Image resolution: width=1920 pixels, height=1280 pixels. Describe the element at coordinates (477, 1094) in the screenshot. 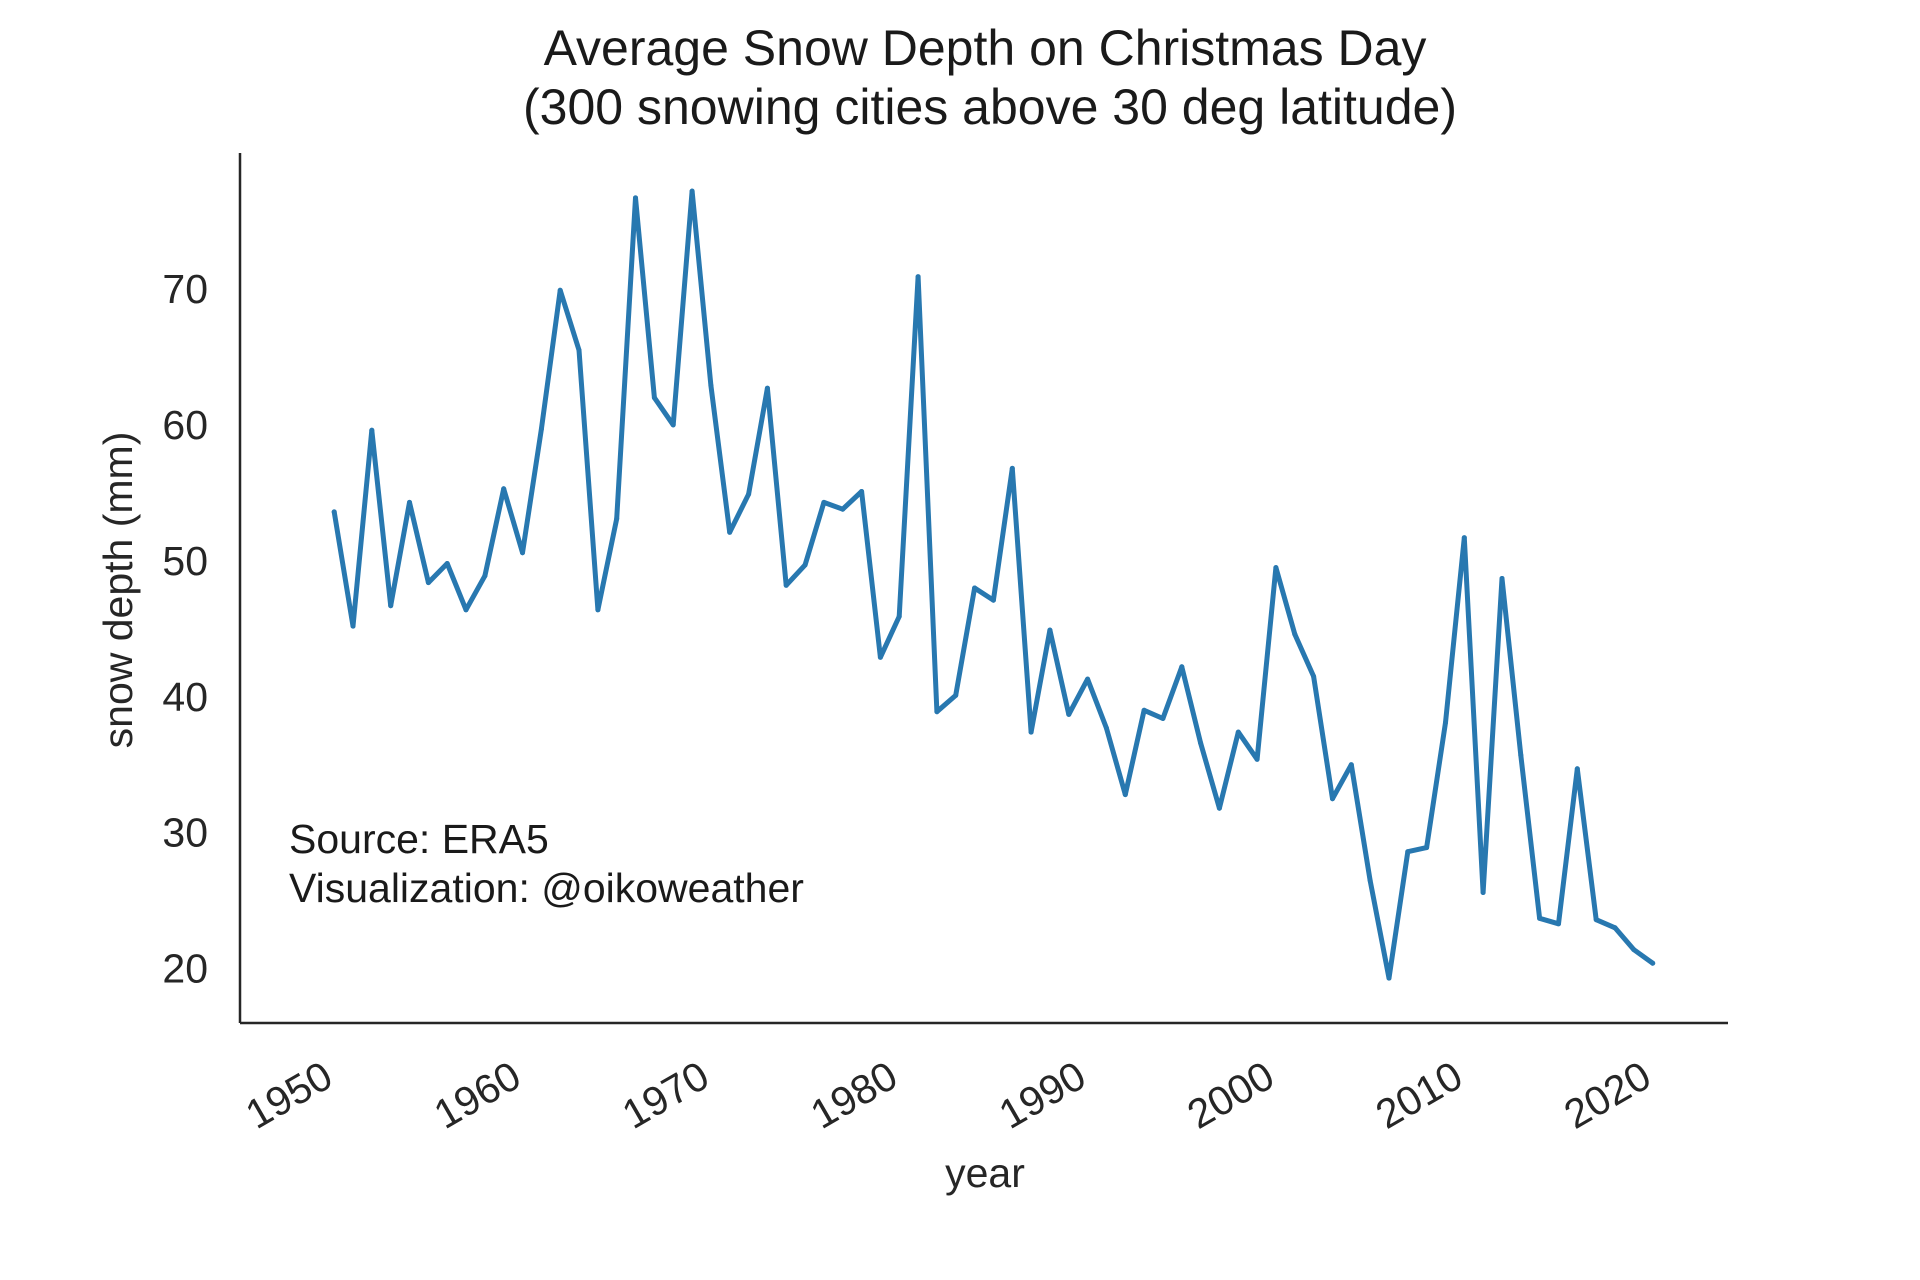

I see `x-tick-label: 1960` at that location.